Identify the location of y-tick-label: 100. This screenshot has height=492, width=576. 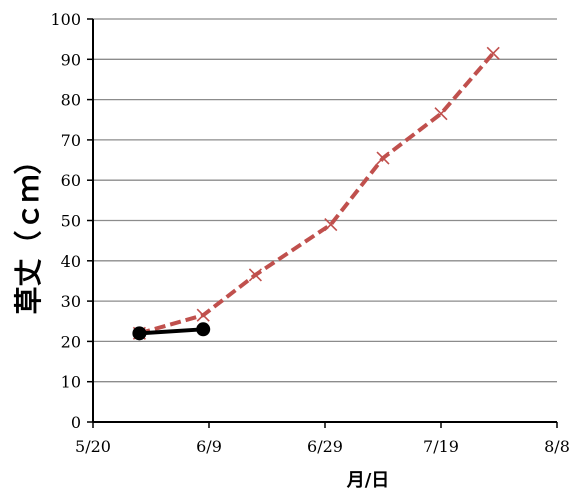
(65, 19).